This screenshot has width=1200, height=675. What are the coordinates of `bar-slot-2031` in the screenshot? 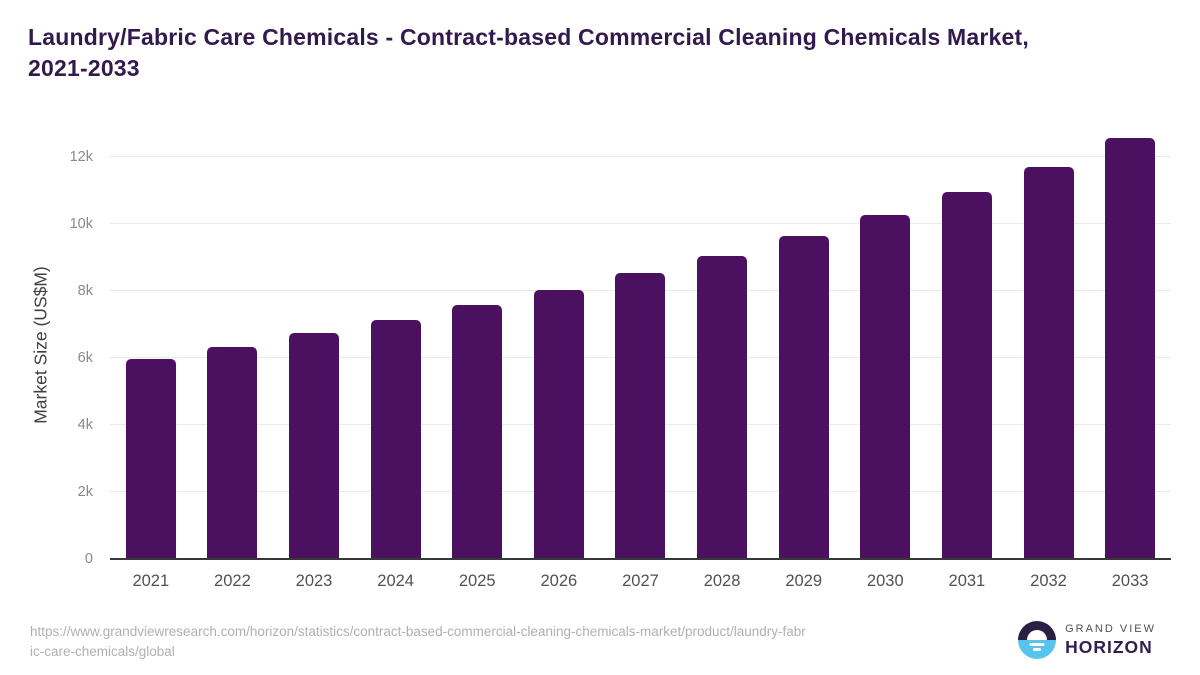 It's located at (967, 375).